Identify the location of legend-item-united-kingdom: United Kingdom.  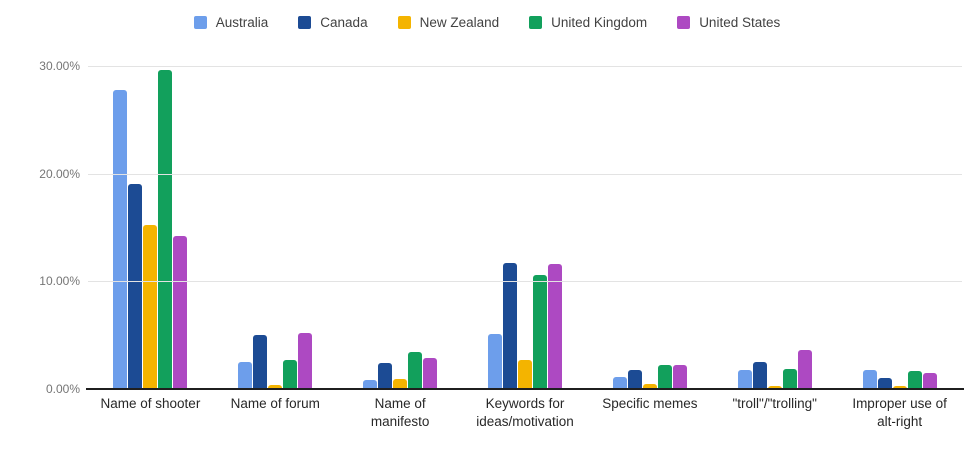
(588, 23).